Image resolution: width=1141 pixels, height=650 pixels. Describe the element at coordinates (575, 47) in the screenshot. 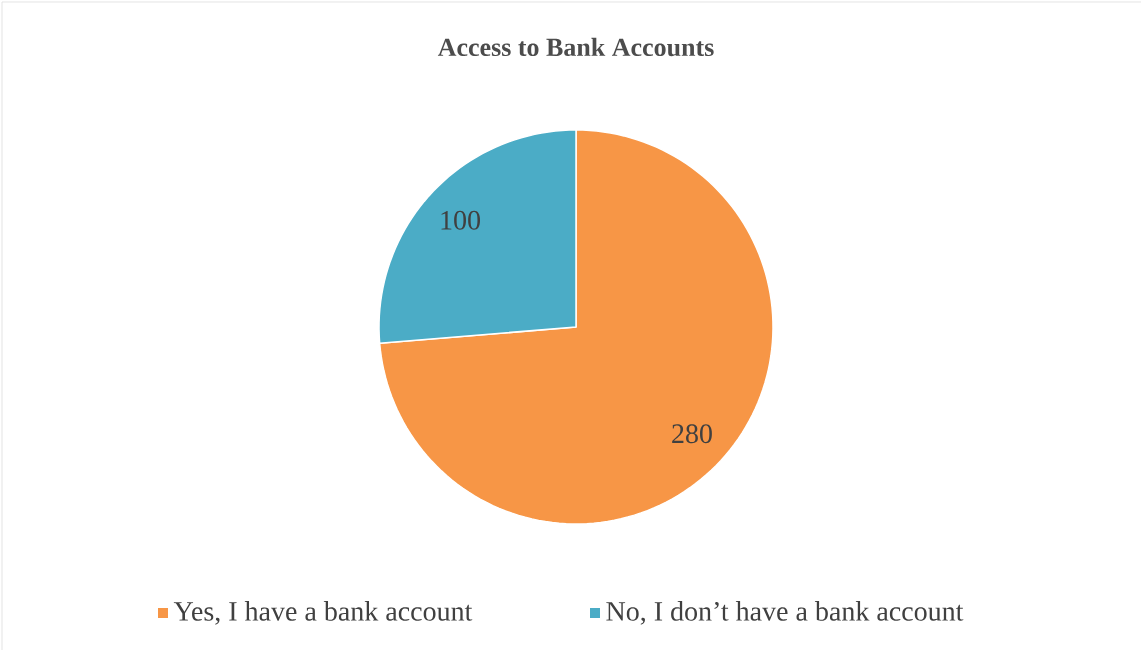

I see `chart-title: Access to Bank Accounts` at that location.